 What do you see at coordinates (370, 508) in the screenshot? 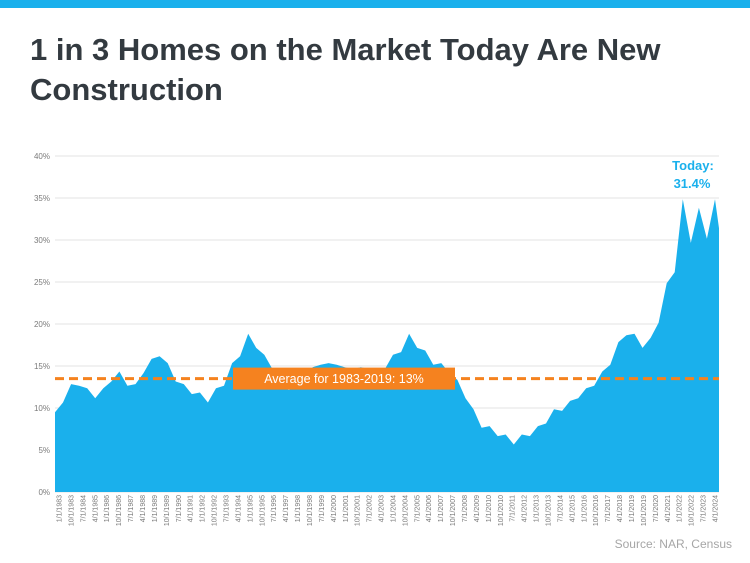
I see `x-tick-label: 7/1/2002` at bounding box center [370, 508].